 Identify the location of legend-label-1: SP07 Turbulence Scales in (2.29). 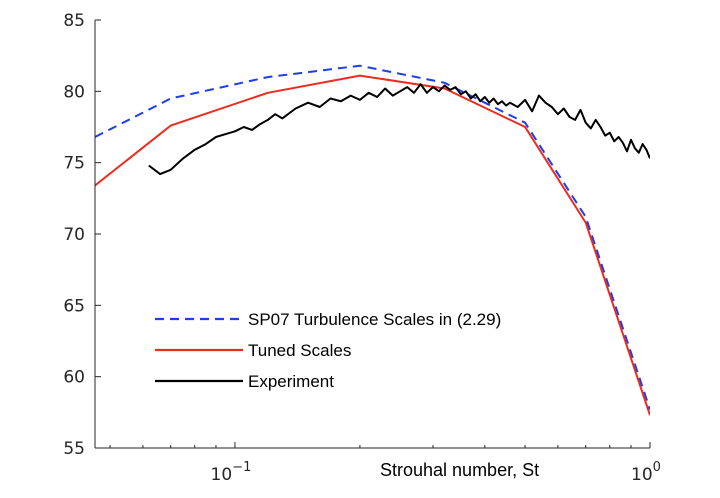
(374, 319).